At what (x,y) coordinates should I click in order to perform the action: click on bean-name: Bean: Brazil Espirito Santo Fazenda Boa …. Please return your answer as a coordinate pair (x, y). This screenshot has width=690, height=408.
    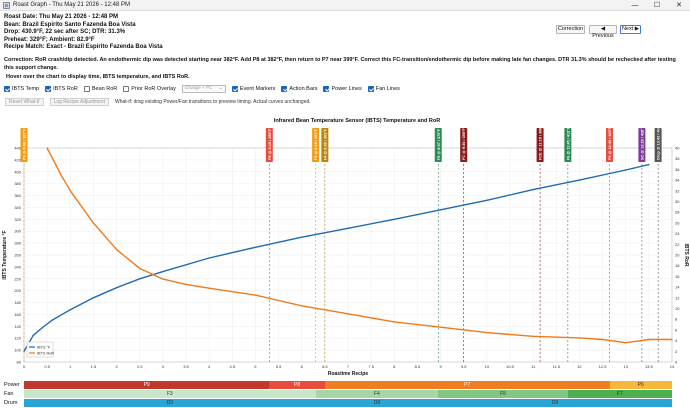
    Looking at the image, I should click on (70, 24).